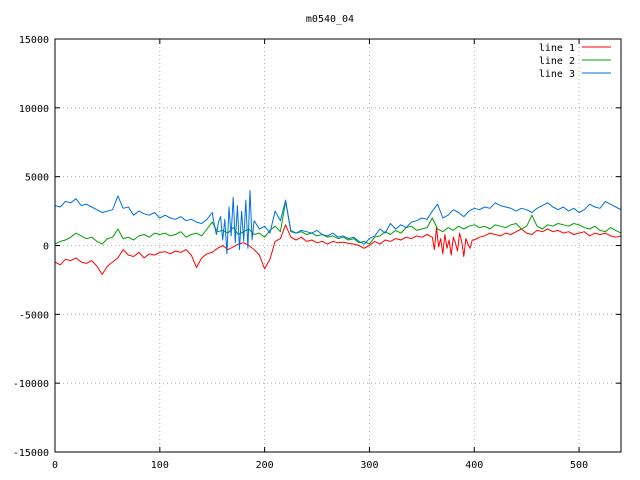 The width and height of the screenshot is (640, 480). What do you see at coordinates (265, 465) in the screenshot?
I see `x-tick-label: 200` at bounding box center [265, 465].